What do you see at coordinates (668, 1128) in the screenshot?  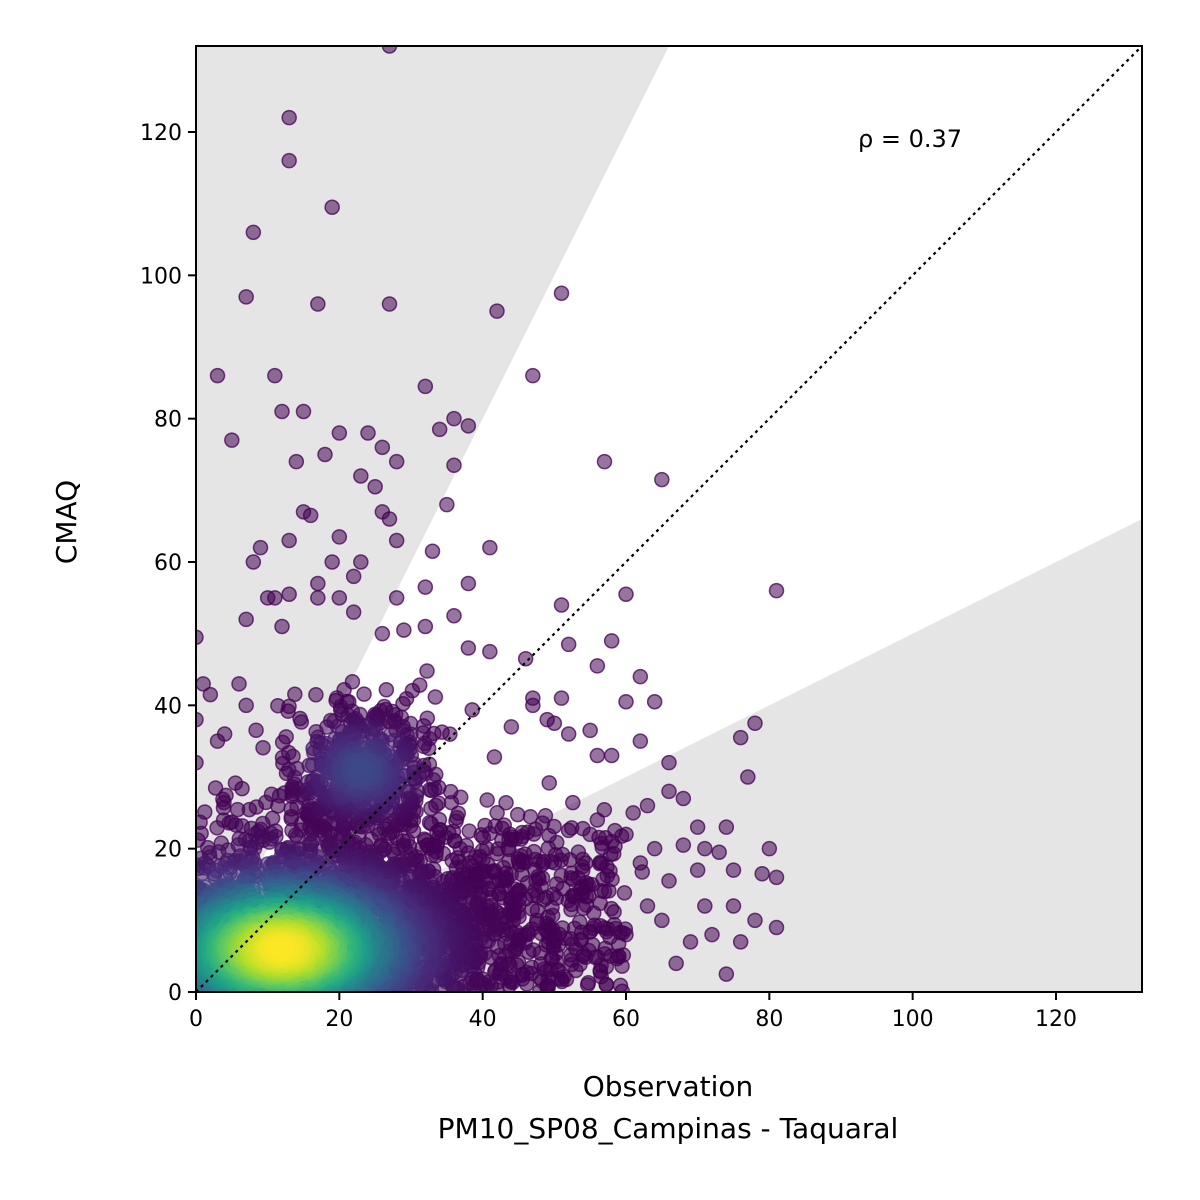 I see `station-label: PM10_SP08_Campinas - Taquaral` at bounding box center [668, 1128].